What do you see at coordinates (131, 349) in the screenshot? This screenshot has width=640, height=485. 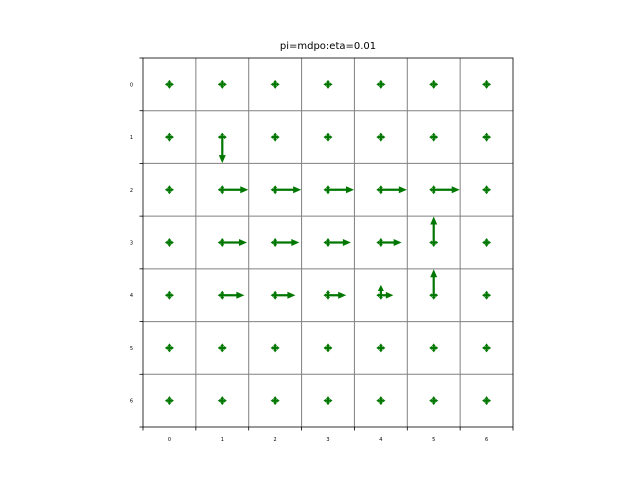 I see `y-tick-label: 5` at bounding box center [131, 349].